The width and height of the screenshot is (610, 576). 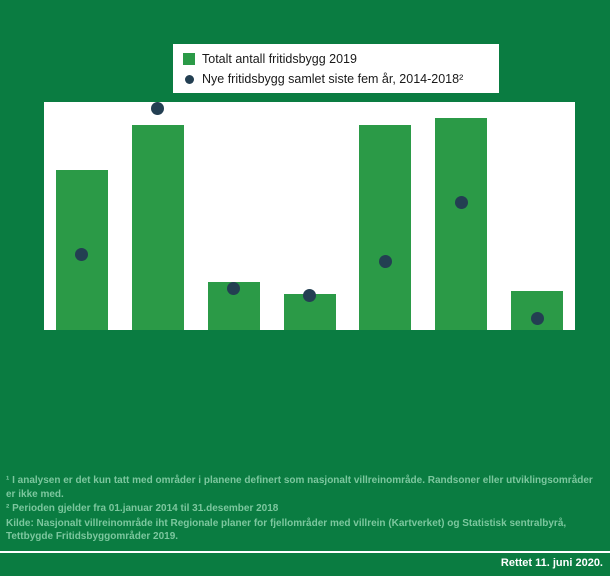 I want to click on legend-item-total-bars: Totalt antall fritidsbygg 2019, so click(x=336, y=59).